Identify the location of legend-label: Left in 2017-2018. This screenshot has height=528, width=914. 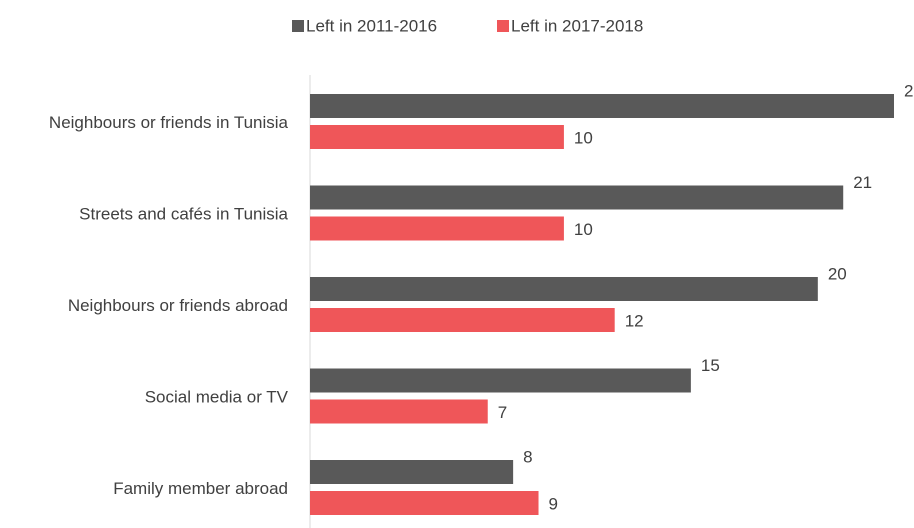
(577, 25).